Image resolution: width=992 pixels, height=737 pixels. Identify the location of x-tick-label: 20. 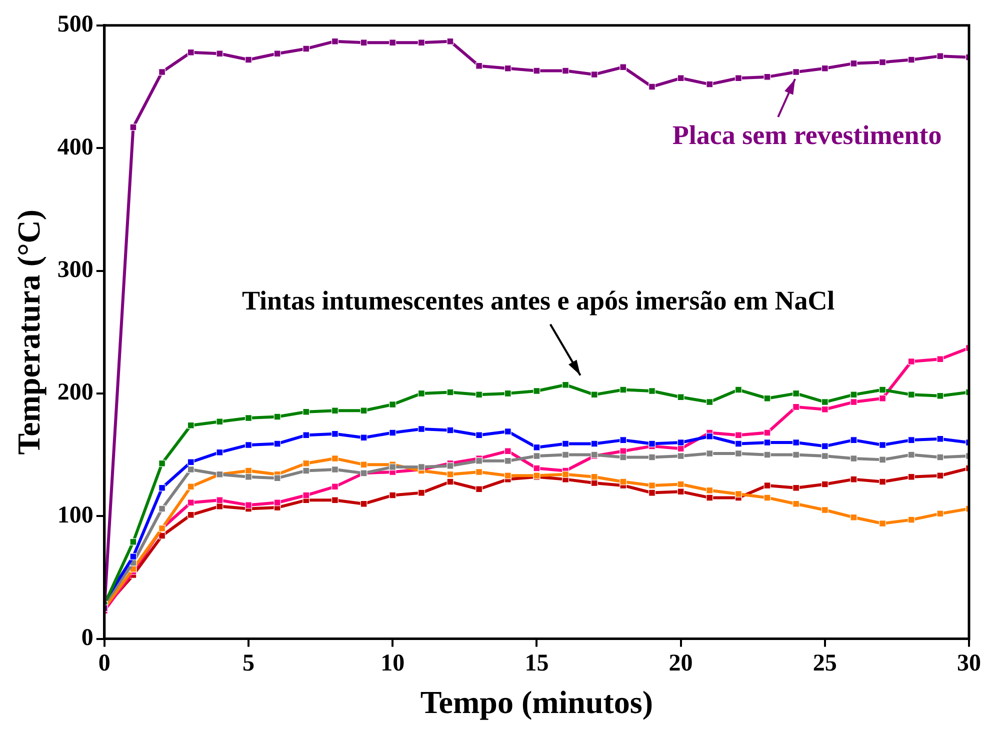
(680, 663).